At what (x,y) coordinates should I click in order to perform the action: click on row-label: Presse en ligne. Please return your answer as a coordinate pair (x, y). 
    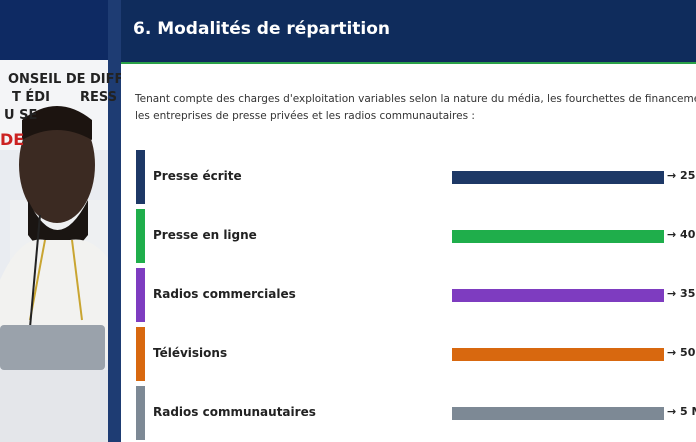
    Looking at the image, I should click on (205, 235).